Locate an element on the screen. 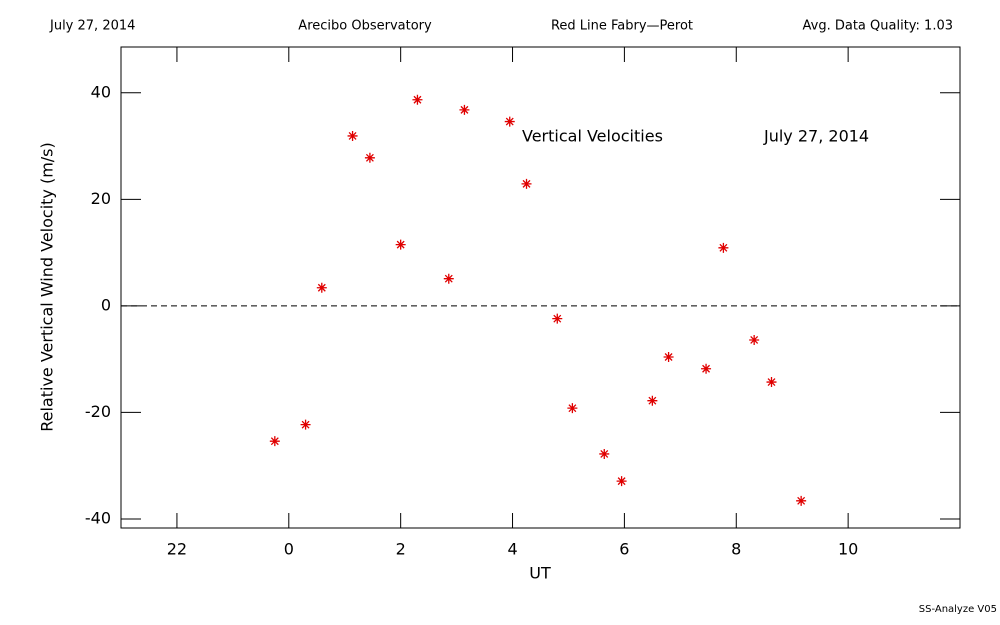 The image size is (1000, 625). header-date: July 27, 2014 is located at coordinates (92, 26).